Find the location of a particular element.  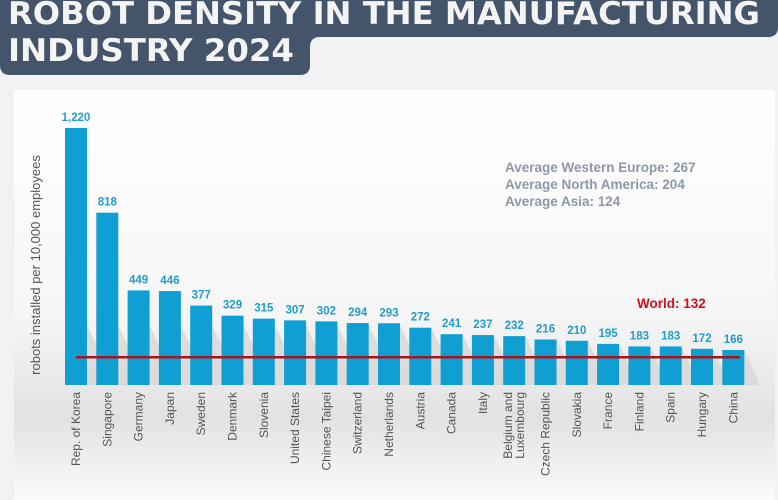

average-asia: Average Asia: 124 is located at coordinates (563, 201).